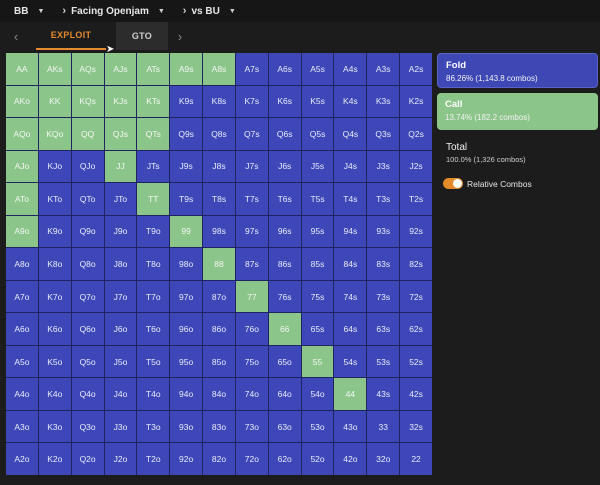 This screenshot has width=600, height=485. Describe the element at coordinates (186, 231) in the screenshot. I see `hand-cell-99: 99` at that location.